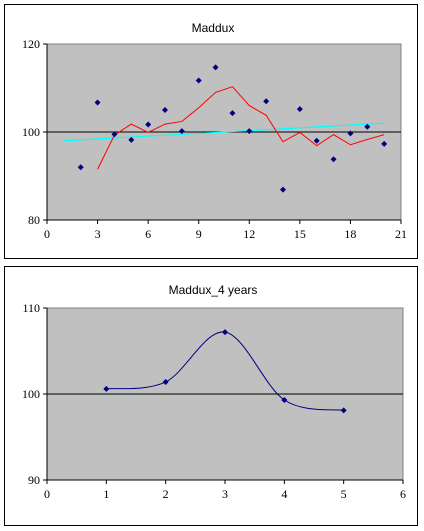 The width and height of the screenshot is (424, 531). What do you see at coordinates (213, 28) in the screenshot?
I see `chart-title: Maddux` at bounding box center [213, 28].